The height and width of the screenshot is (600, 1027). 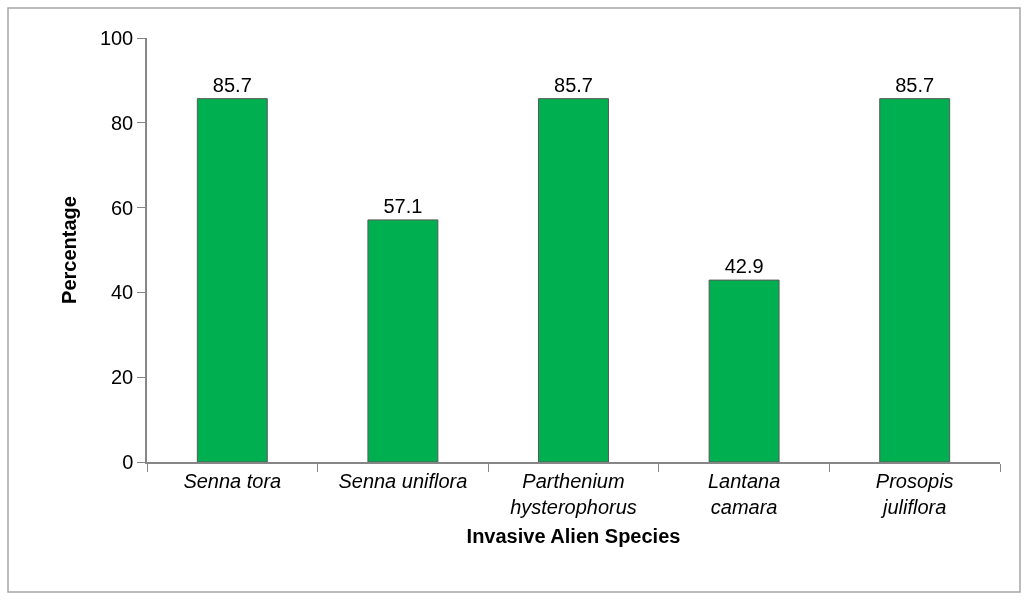 What do you see at coordinates (128, 462) in the screenshot?
I see `y-tick-label: 0` at bounding box center [128, 462].